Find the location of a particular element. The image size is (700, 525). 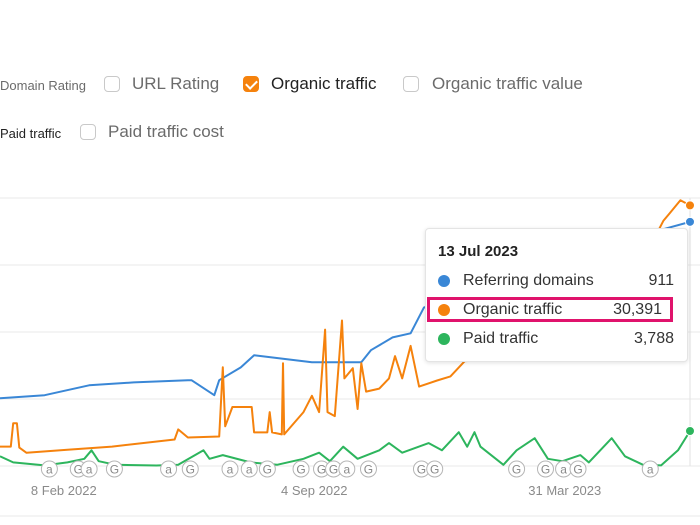

tooltip-row-organic-traffic: Organic traffic 30,391 is located at coordinates (550, 310).